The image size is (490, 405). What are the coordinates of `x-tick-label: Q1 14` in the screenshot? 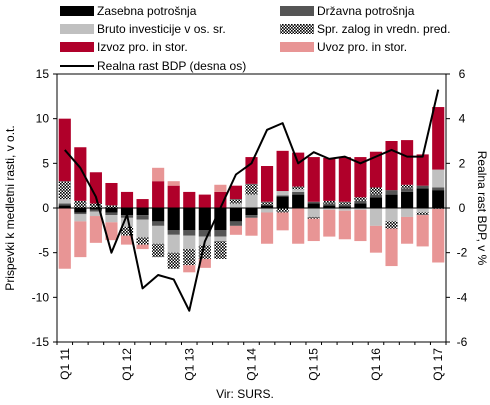 It's located at (252, 364).